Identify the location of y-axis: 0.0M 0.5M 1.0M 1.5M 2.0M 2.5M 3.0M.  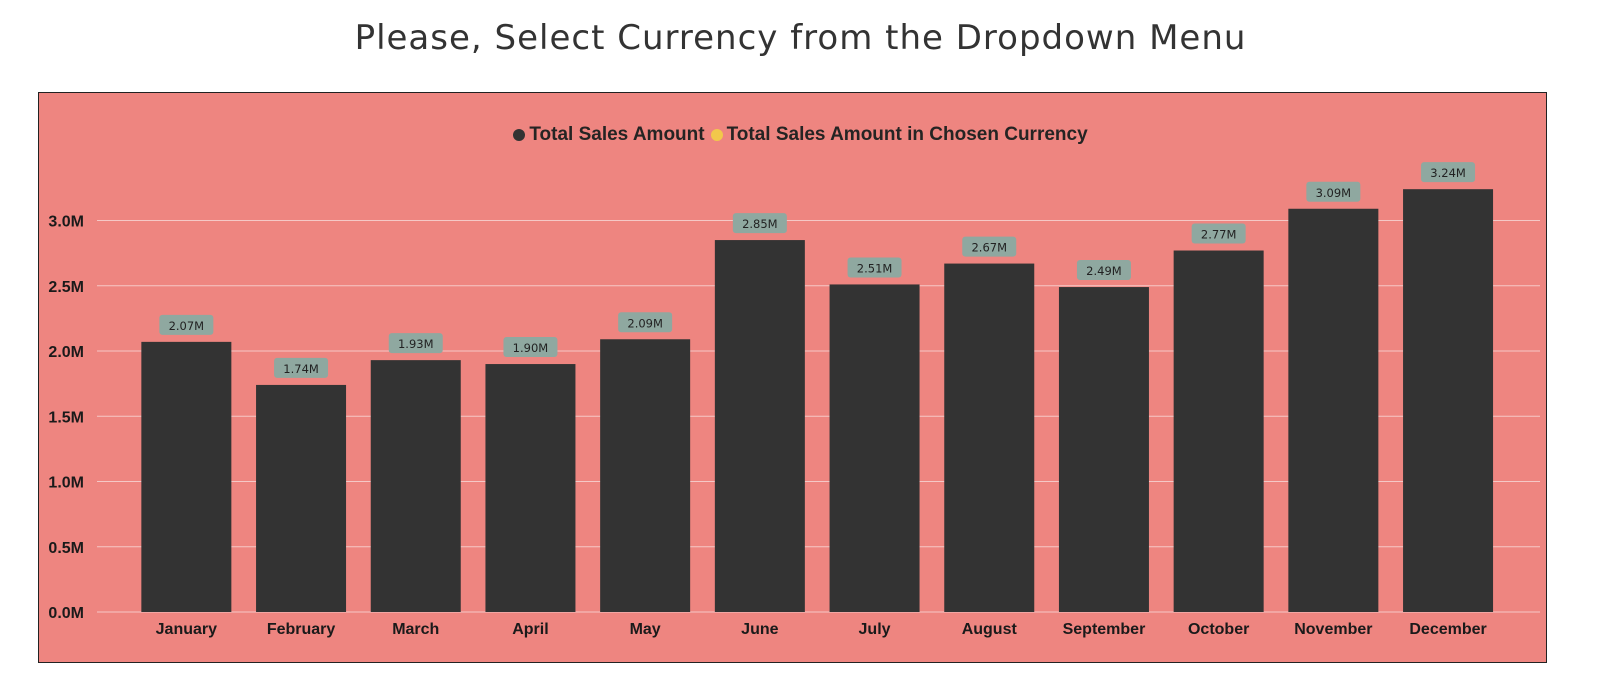
(66, 418).